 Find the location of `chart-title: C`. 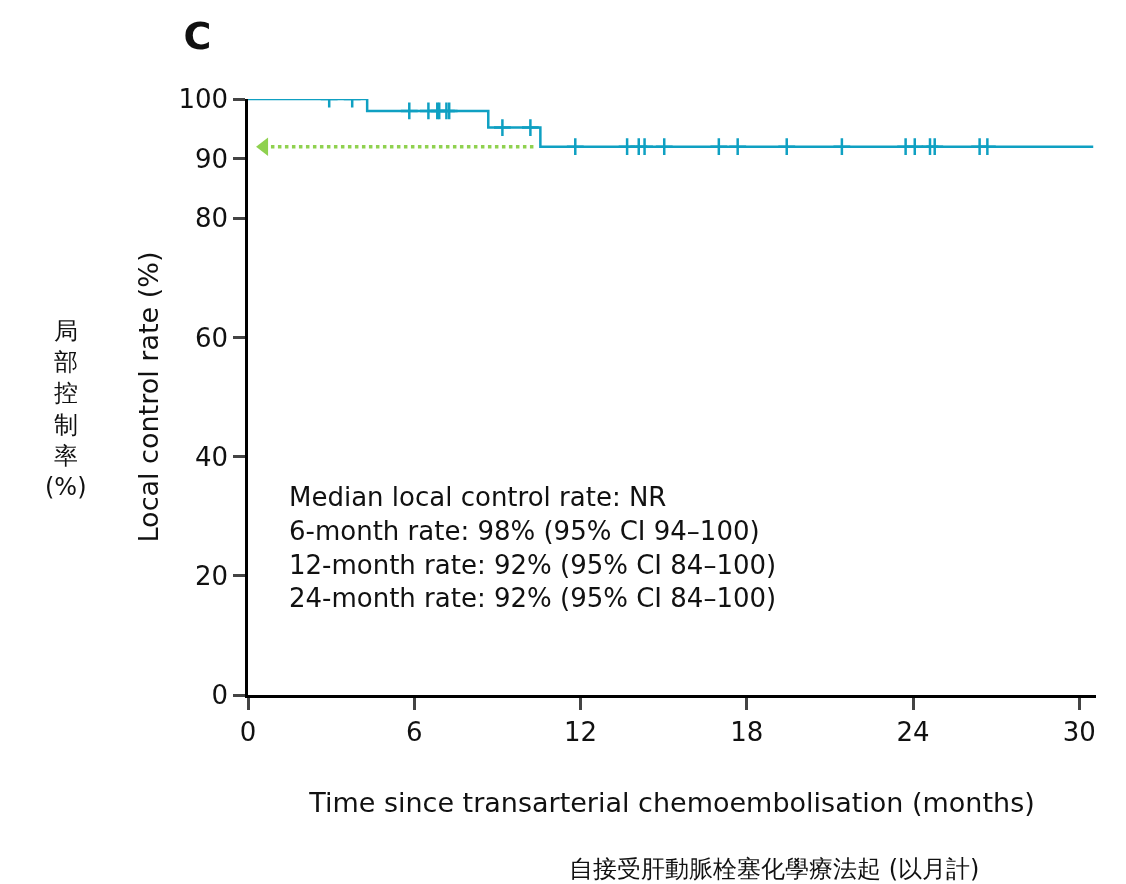

chart-title: C is located at coordinates (197, 35).